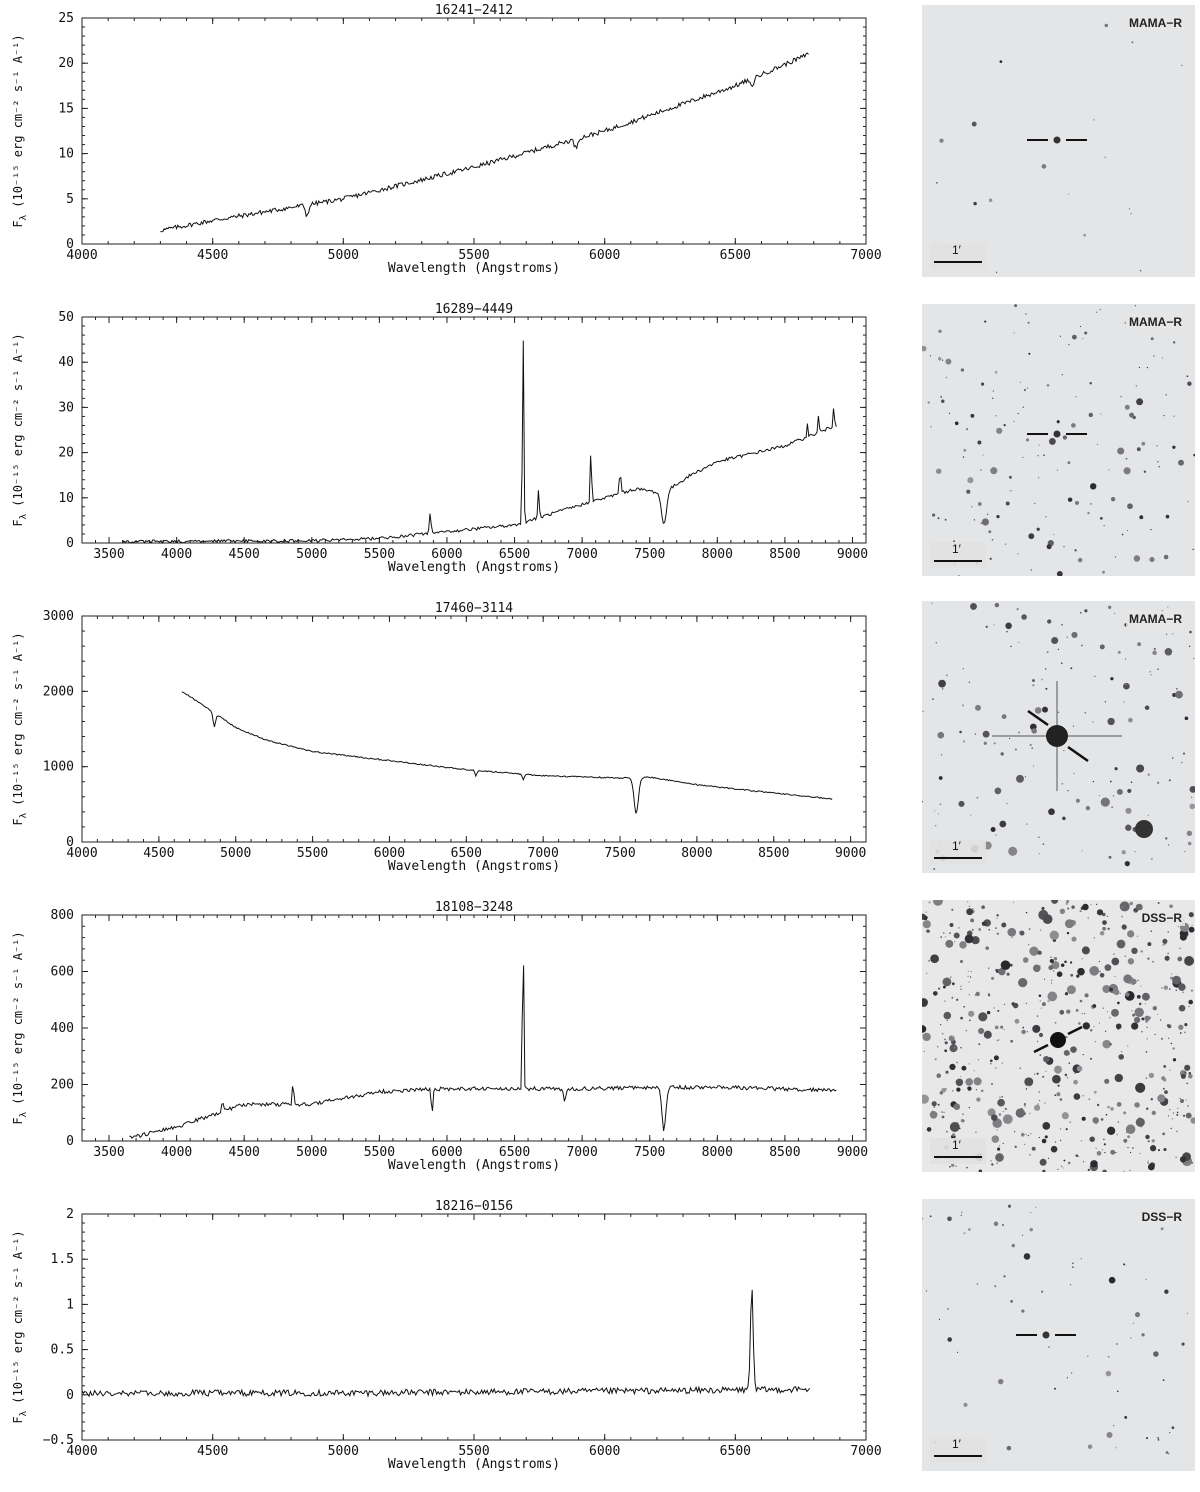 The height and width of the screenshot is (1492, 1200). Describe the element at coordinates (62, 915) in the screenshot. I see `y-tick-label: 800` at that location.